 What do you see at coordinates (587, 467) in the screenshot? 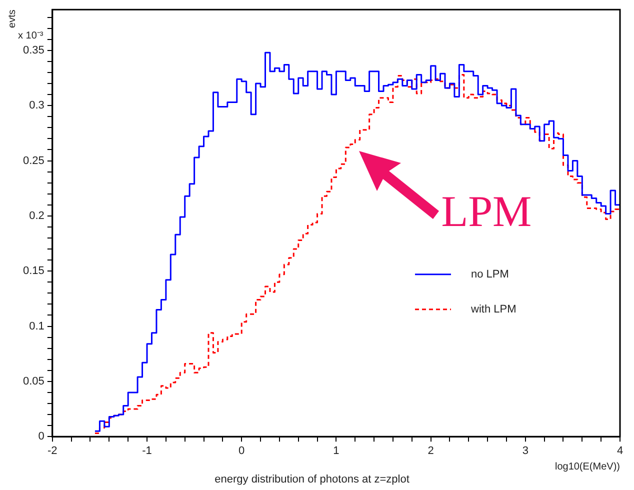
I see `x-axis-title: log10(E(MeV))` at bounding box center [587, 467].